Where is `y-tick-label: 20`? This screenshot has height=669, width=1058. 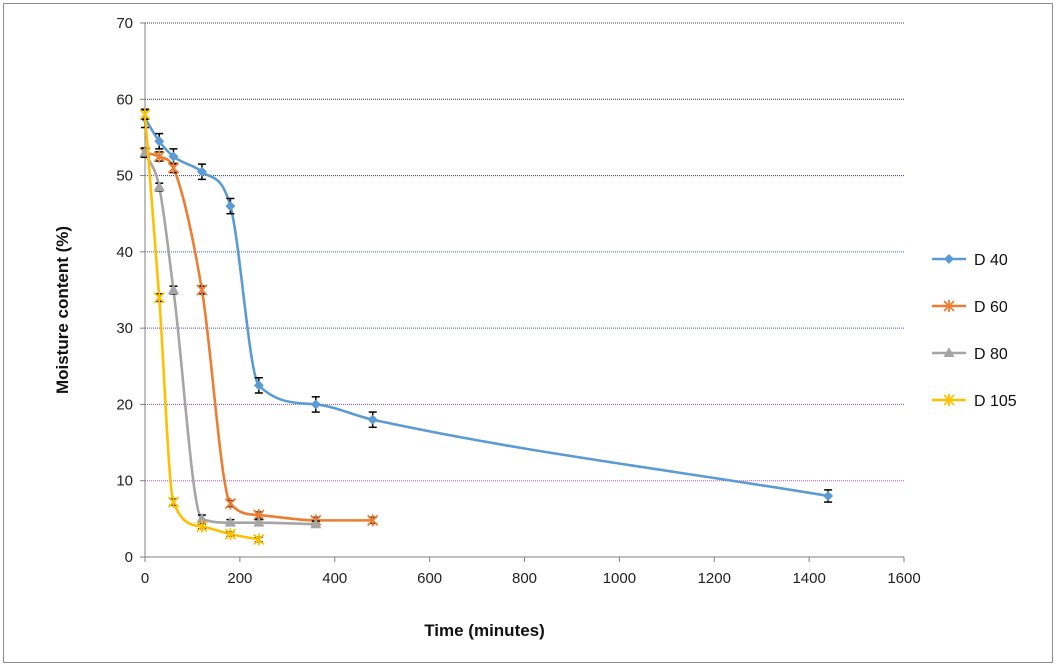
y-tick-label: 20 is located at coordinates (124, 404).